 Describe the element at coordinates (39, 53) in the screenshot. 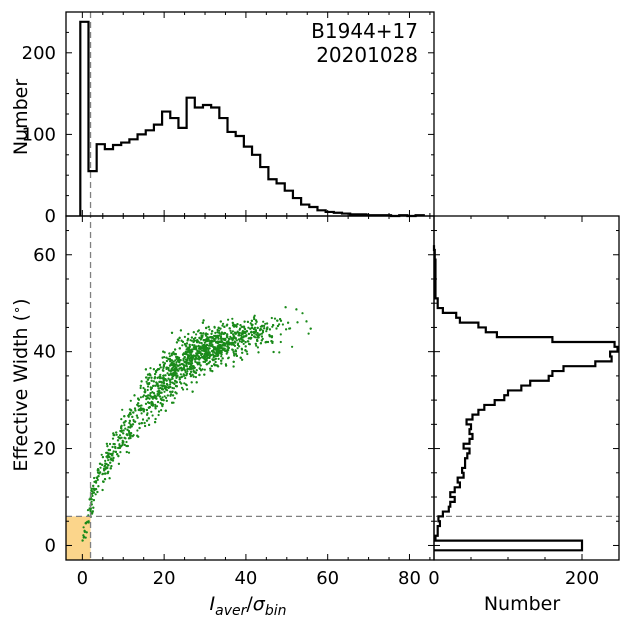

I see `top-ytick-label: 200` at that location.